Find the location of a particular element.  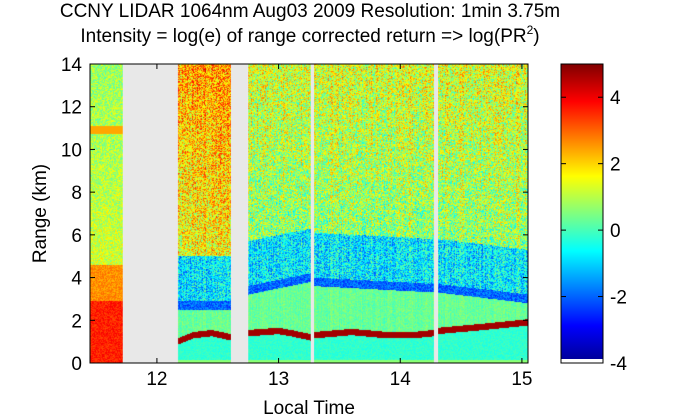

colorbar-tick-label: 4 is located at coordinates (615, 98).